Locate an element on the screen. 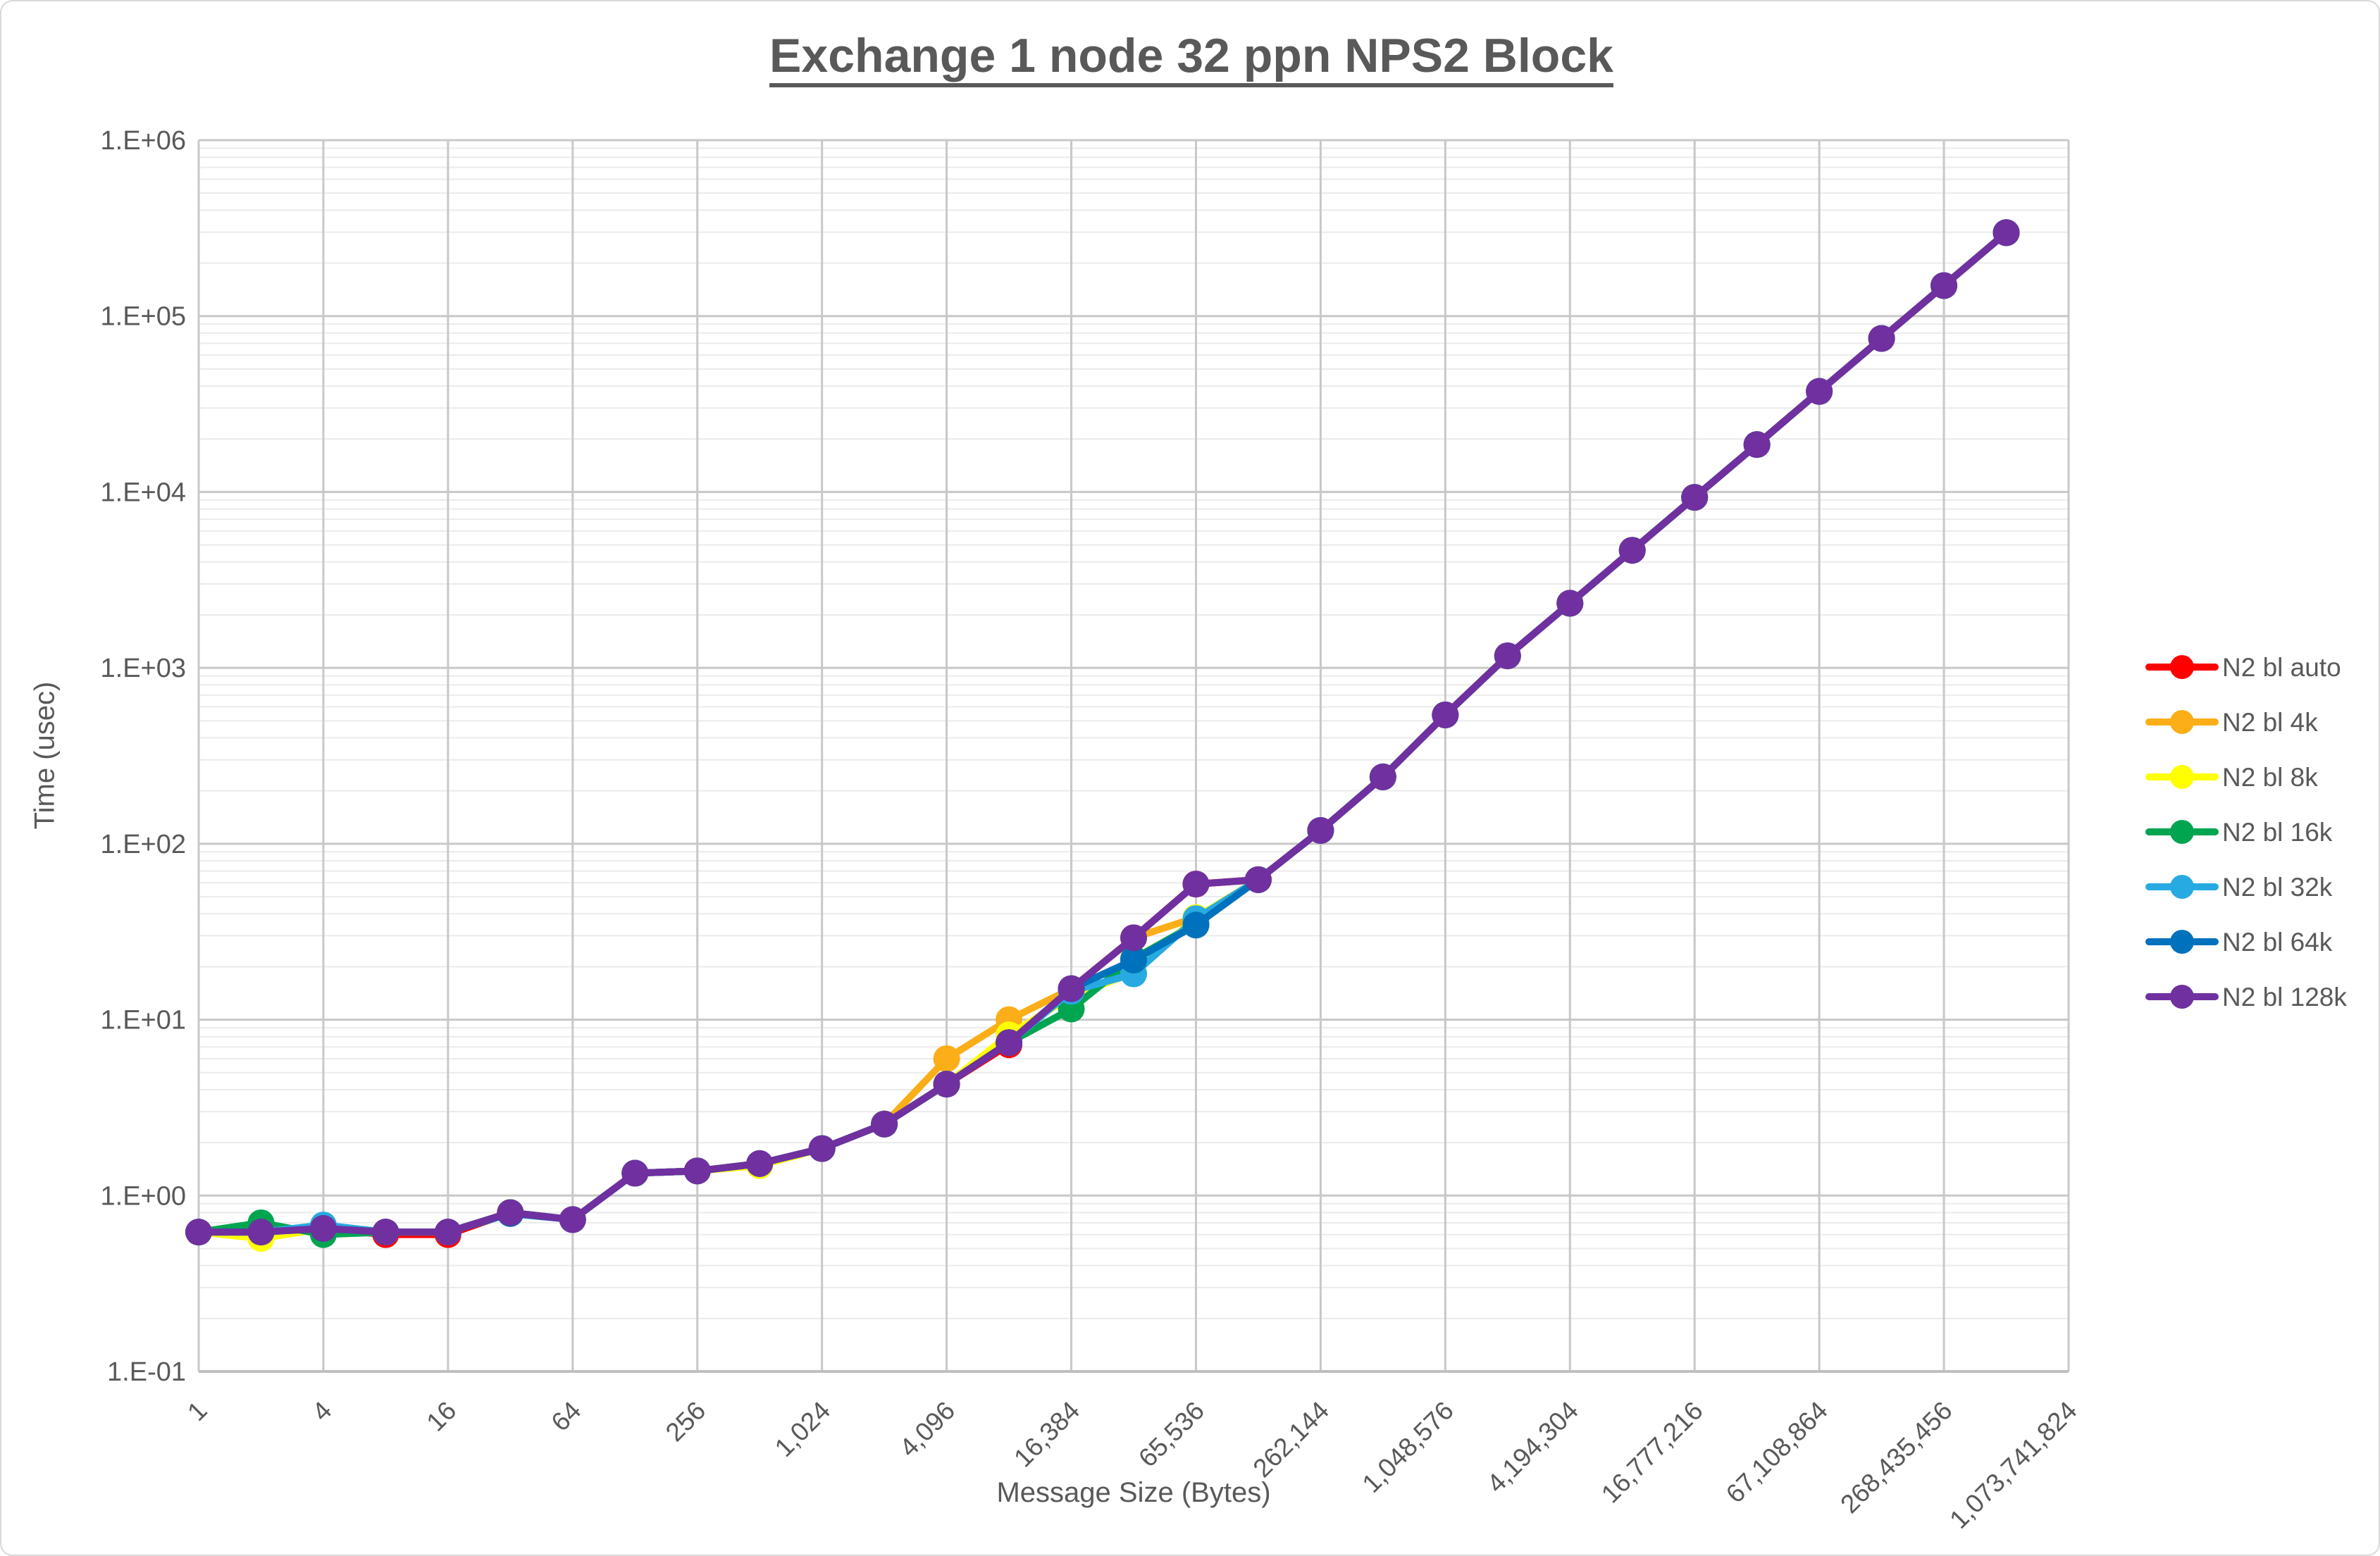 Image resolution: width=2380 pixels, height=1556 pixels. legend-item-n2-bl-64k: N2 bl 64k is located at coordinates (2239, 942).